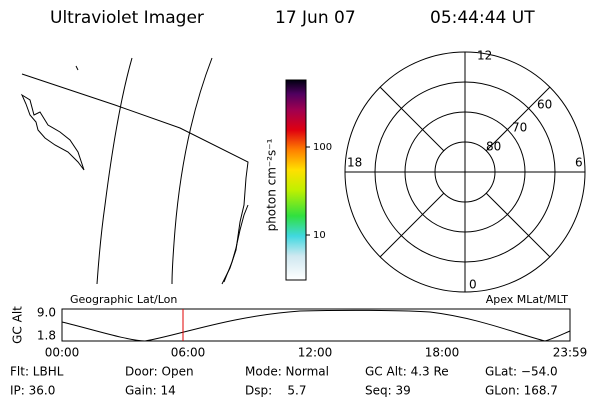  I want to click on colorbar-label: photon cm⁻²s⁻¹, so click(272, 184).